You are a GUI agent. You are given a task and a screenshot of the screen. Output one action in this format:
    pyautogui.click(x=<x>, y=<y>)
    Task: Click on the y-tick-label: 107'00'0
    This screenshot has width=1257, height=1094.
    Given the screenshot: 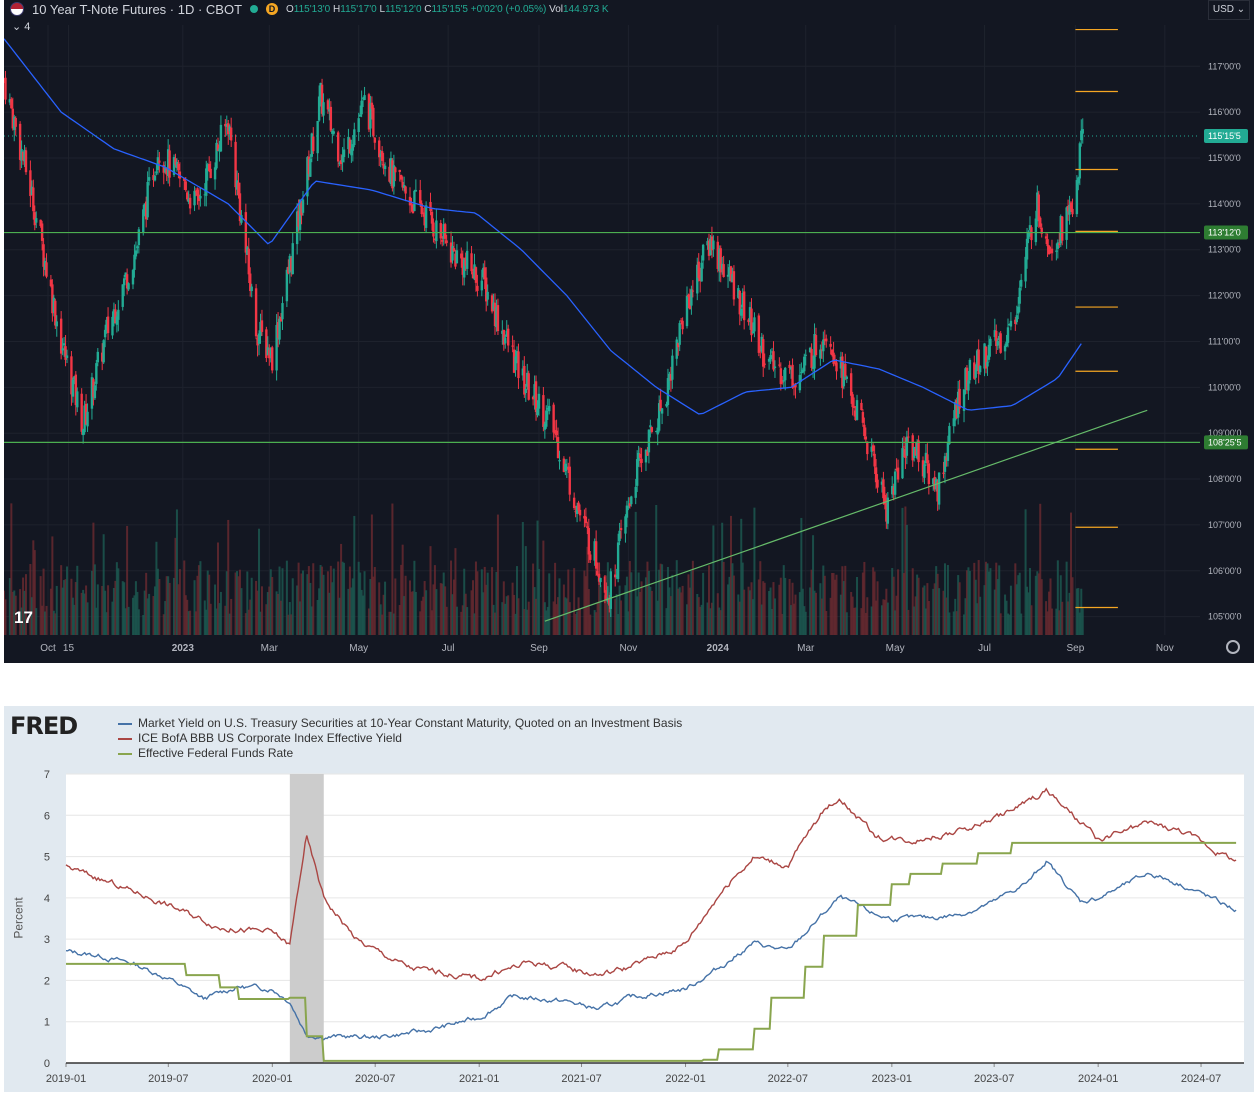 What is the action you would take?
    pyautogui.click(x=1224, y=525)
    